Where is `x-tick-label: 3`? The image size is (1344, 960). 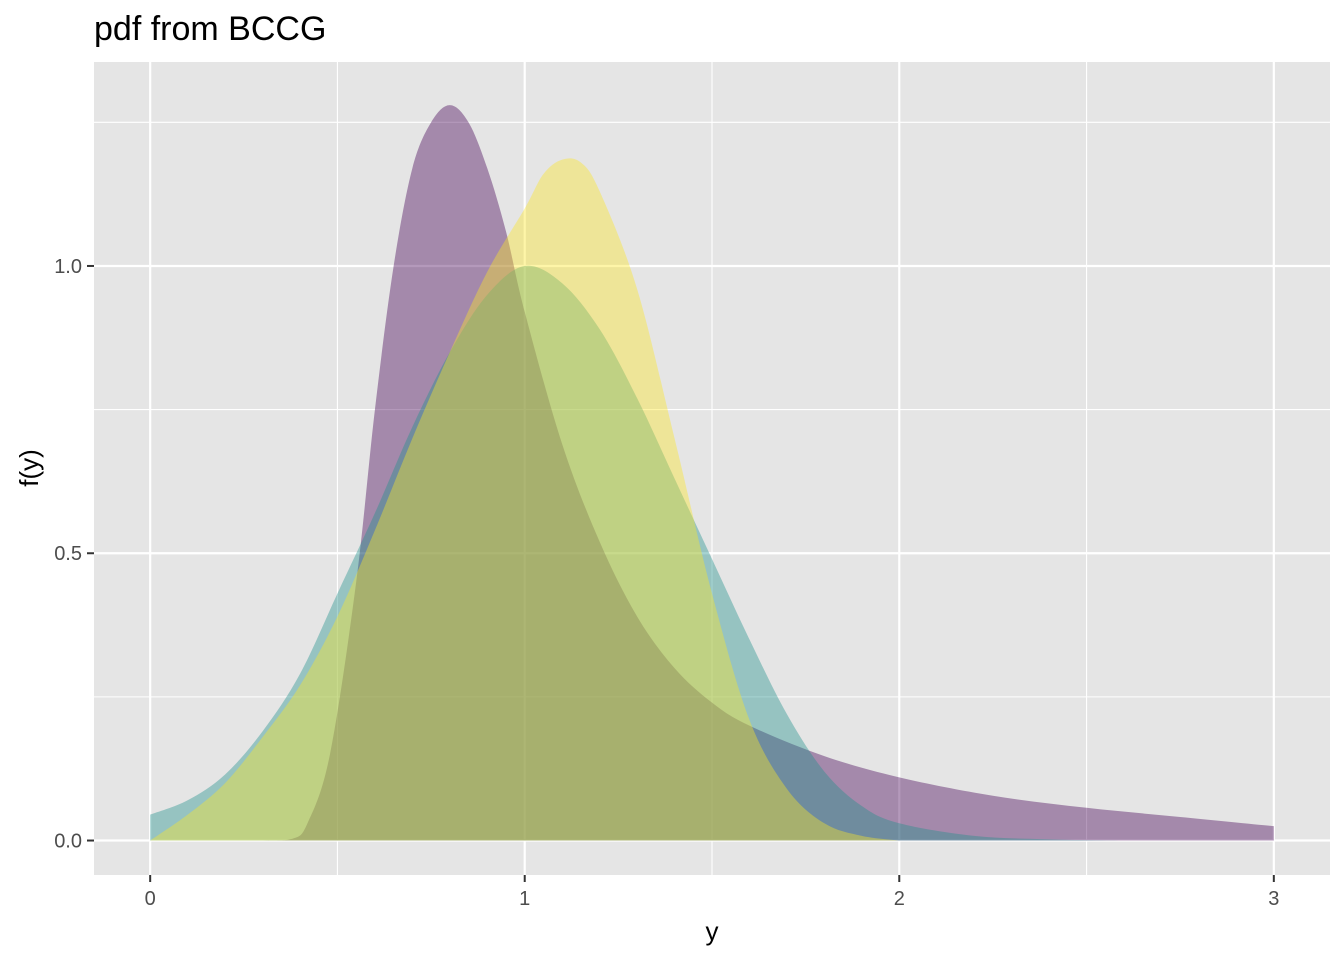
x-tick-label: 3 is located at coordinates (1273, 899).